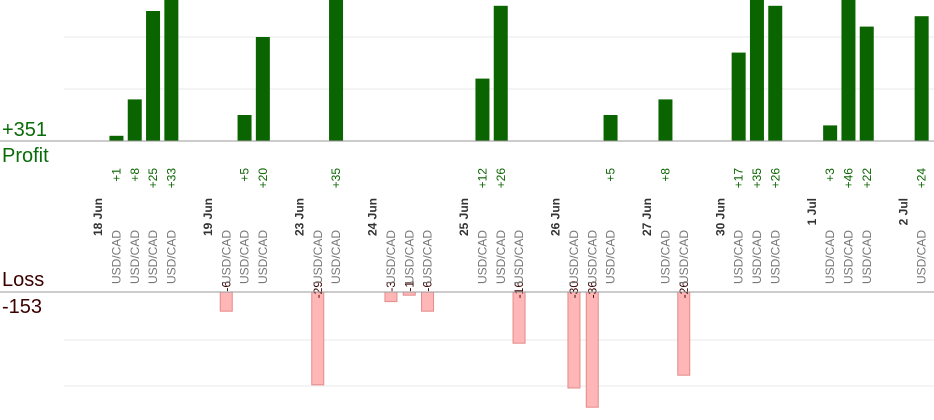 The height and width of the screenshot is (420, 934). What do you see at coordinates (409, 286) in the screenshot?
I see `loss-value-label: -1` at bounding box center [409, 286].